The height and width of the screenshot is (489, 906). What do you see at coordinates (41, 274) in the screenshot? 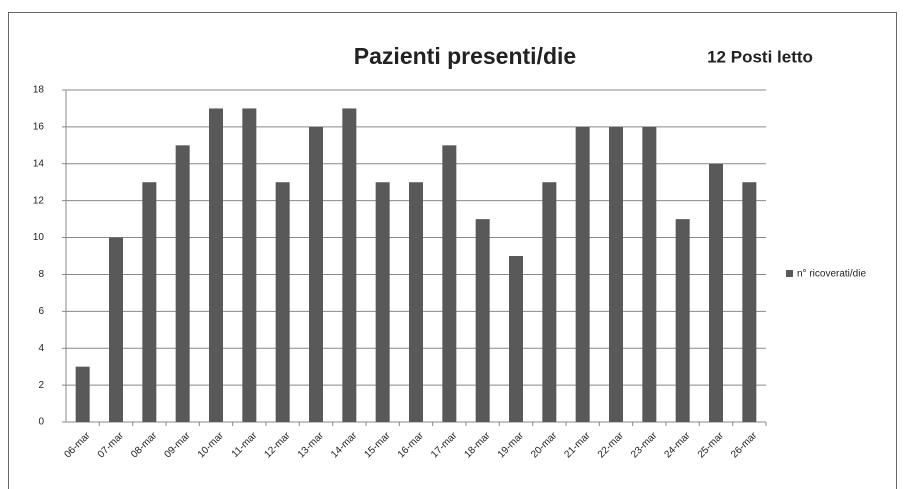
I see `y-tick-label: 8` at bounding box center [41, 274].